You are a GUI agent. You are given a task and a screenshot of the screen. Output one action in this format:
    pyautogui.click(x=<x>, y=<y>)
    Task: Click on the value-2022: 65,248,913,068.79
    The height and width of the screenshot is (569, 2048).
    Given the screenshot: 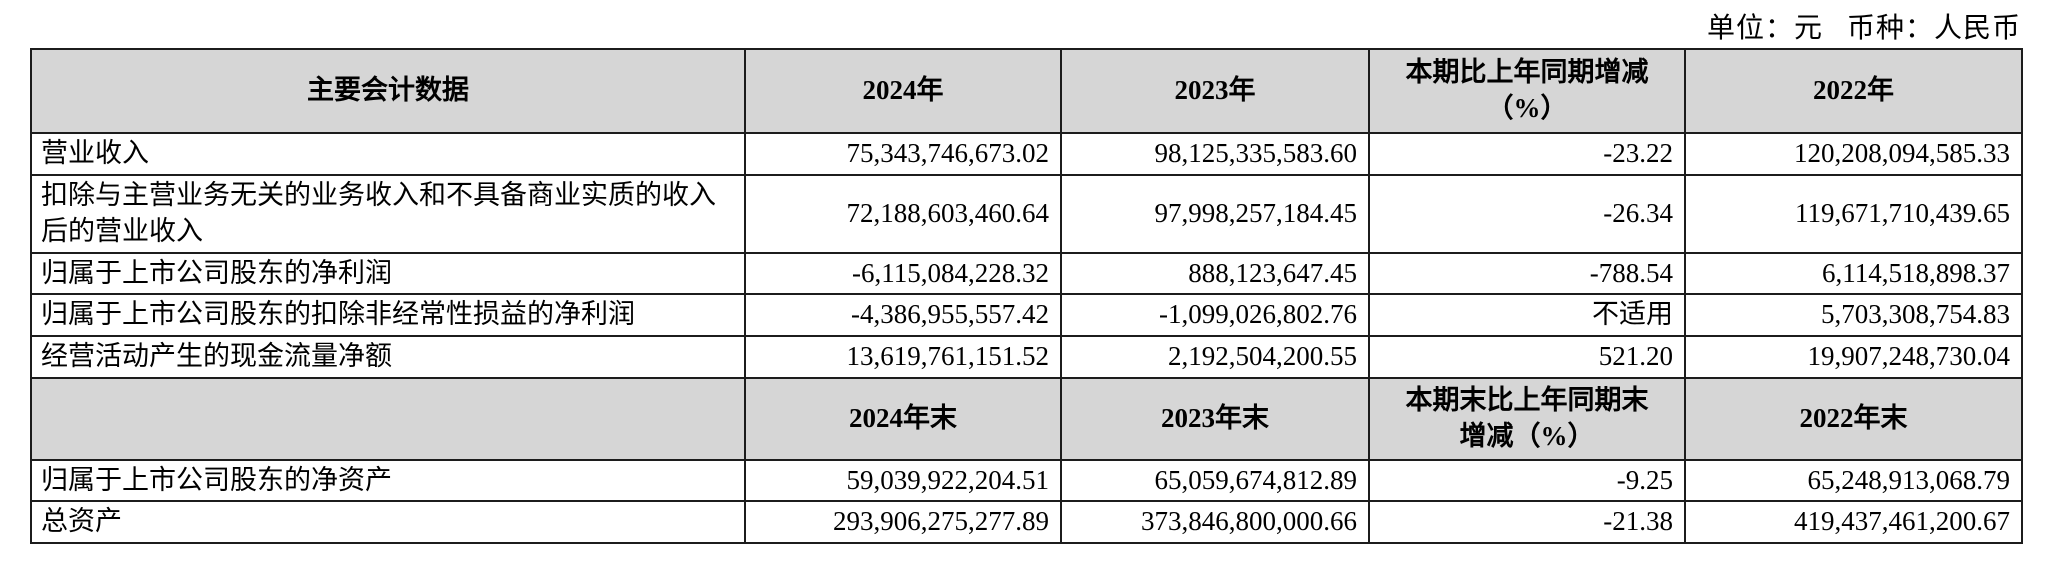 What is the action you would take?
    pyautogui.click(x=1853, y=480)
    